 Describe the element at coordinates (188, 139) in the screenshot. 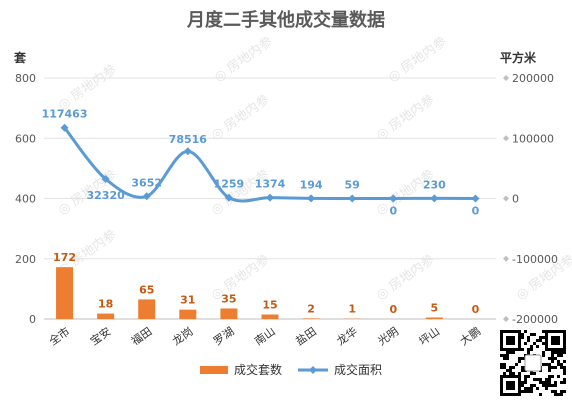

I see `line-label: 78516` at that location.